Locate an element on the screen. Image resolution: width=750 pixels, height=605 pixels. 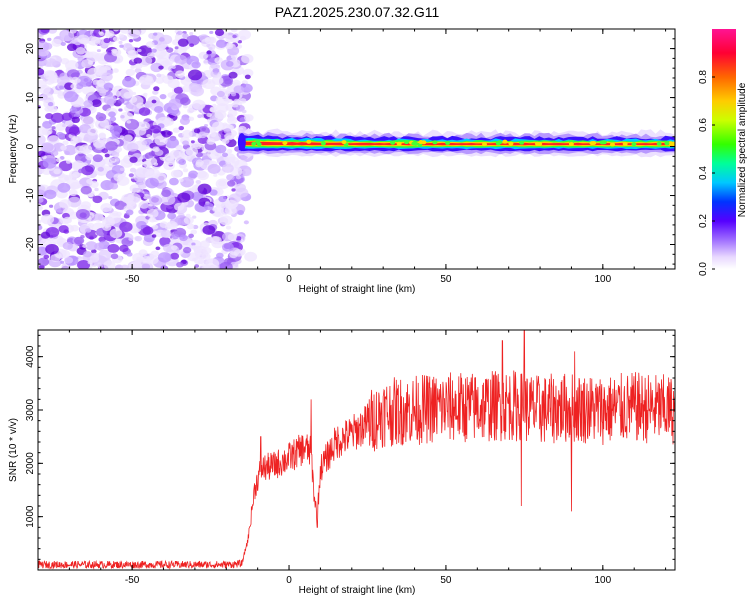
x-tick-label: 50 is located at coordinates (446, 279).